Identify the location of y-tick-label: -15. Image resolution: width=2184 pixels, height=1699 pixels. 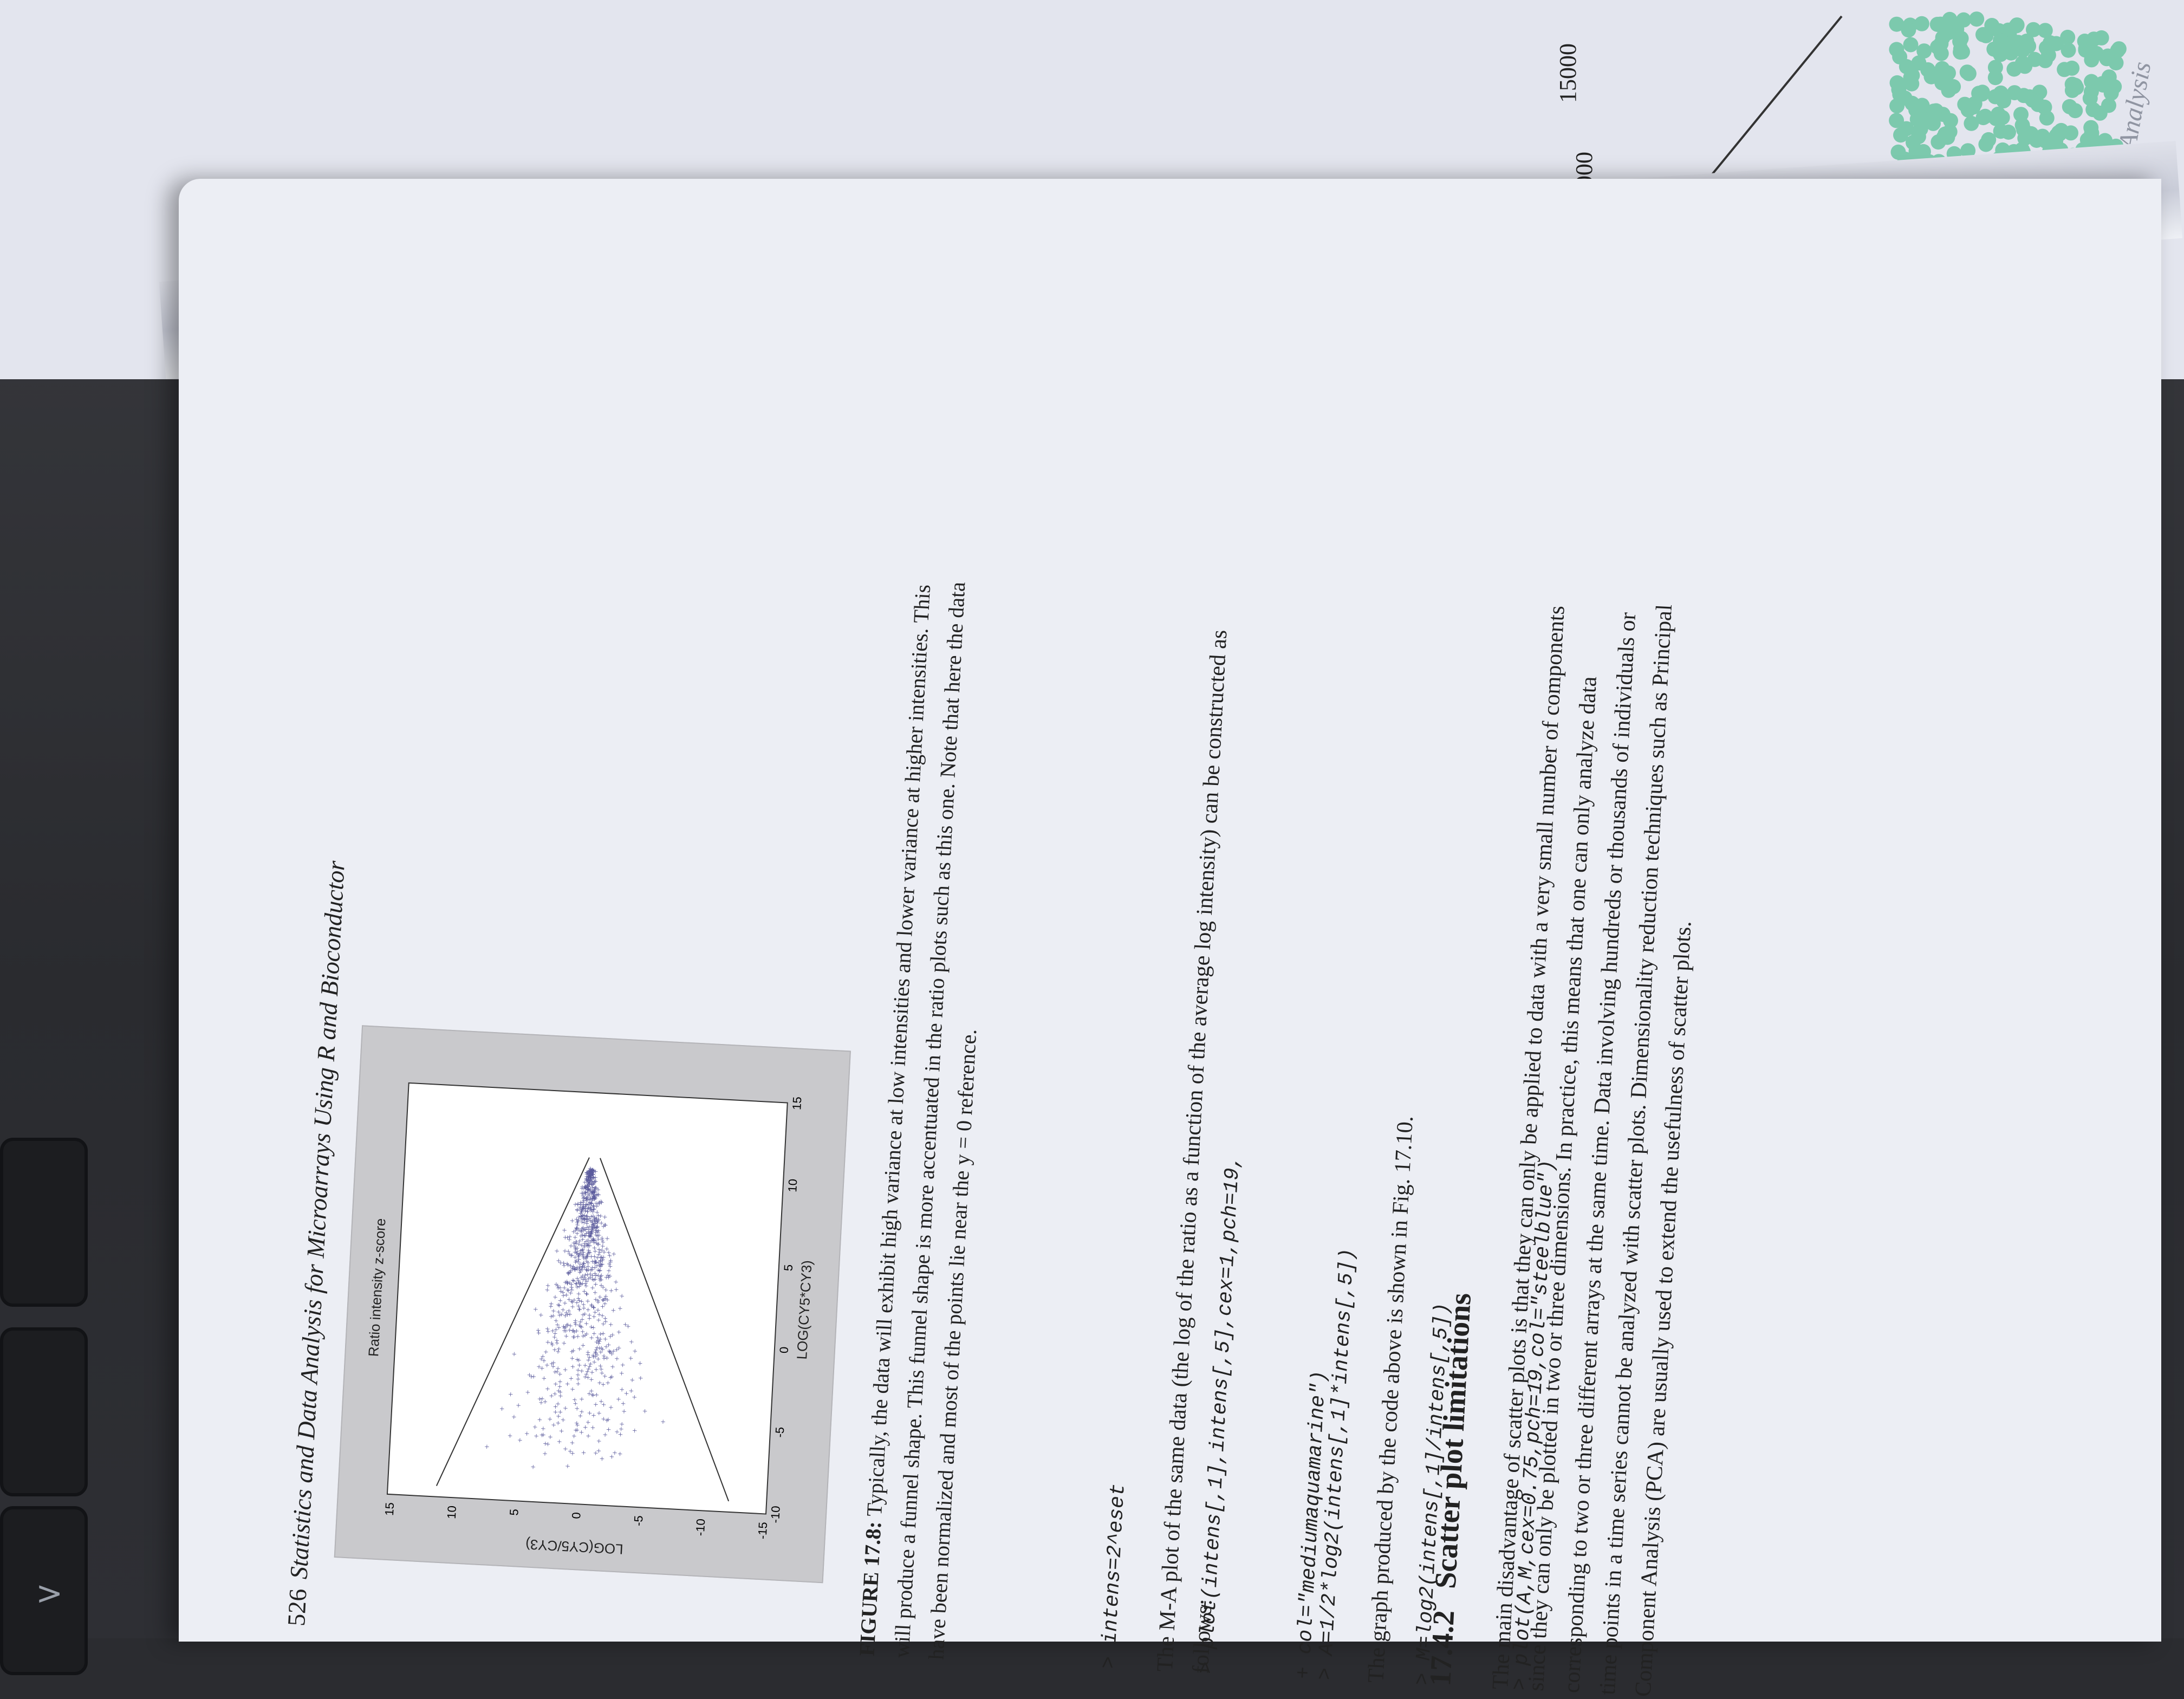
(763, 1531).